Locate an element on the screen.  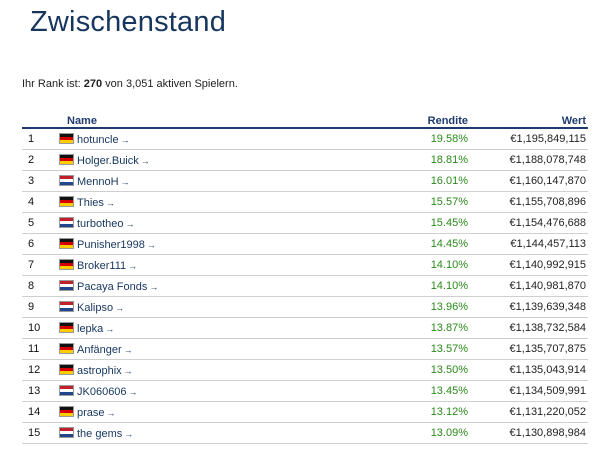
row-rank: 13 is located at coordinates (40, 391).